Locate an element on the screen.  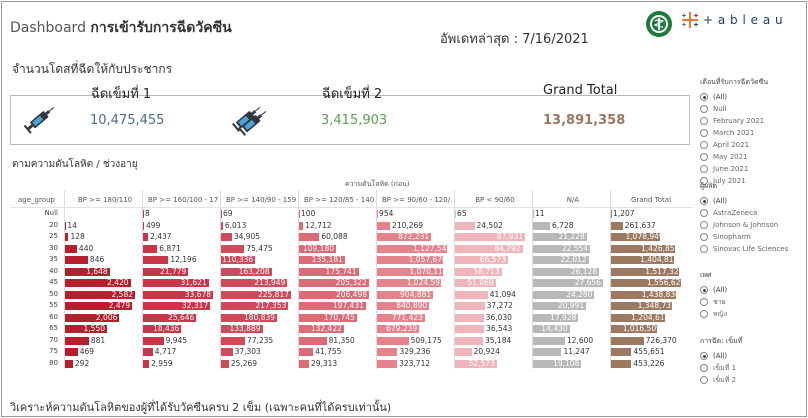
filter-option: June 2021 is located at coordinates (751, 169).